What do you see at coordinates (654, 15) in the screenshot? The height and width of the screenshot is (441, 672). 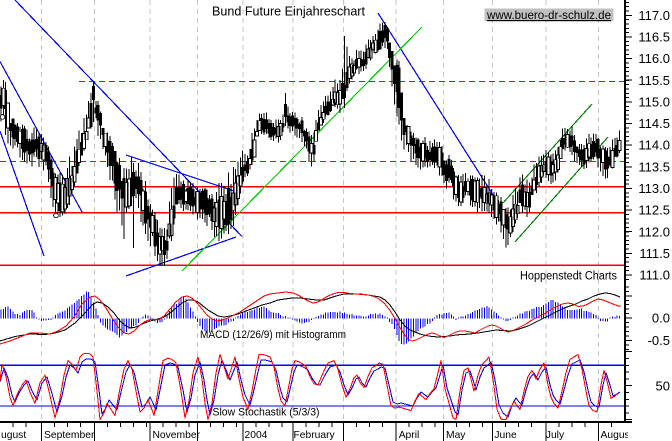 I see `svg-text: 117.0` at bounding box center [654, 15].